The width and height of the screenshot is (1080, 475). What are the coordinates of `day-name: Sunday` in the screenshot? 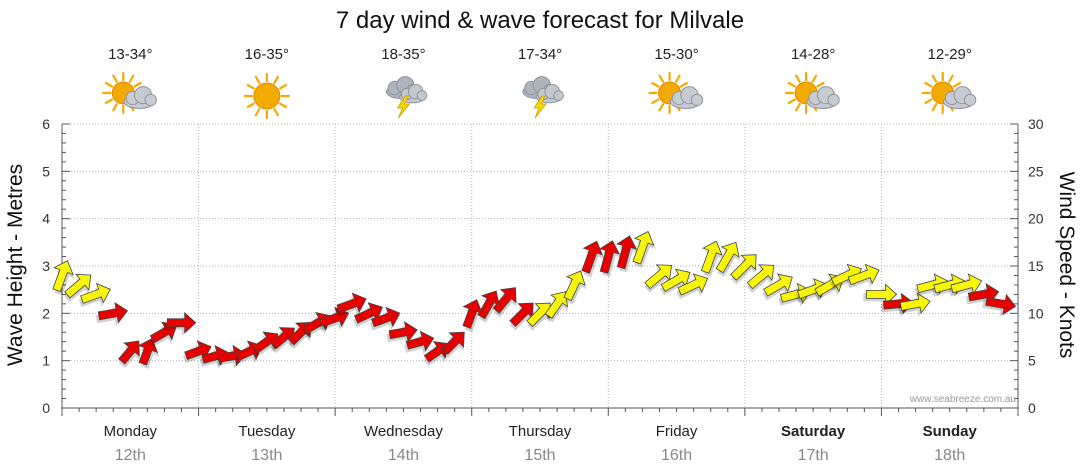 It's located at (950, 431).